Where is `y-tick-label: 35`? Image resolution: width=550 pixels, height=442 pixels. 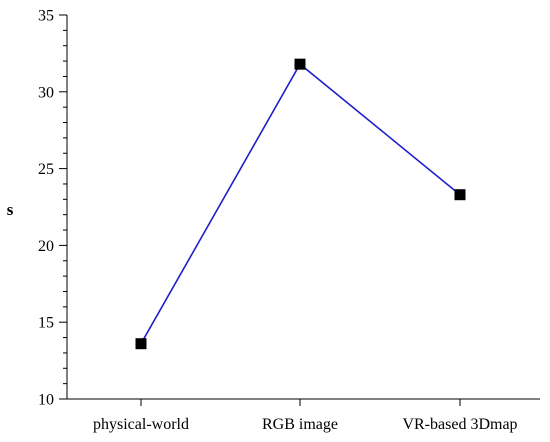
y-tick-label: 35 is located at coordinates (46, 16).